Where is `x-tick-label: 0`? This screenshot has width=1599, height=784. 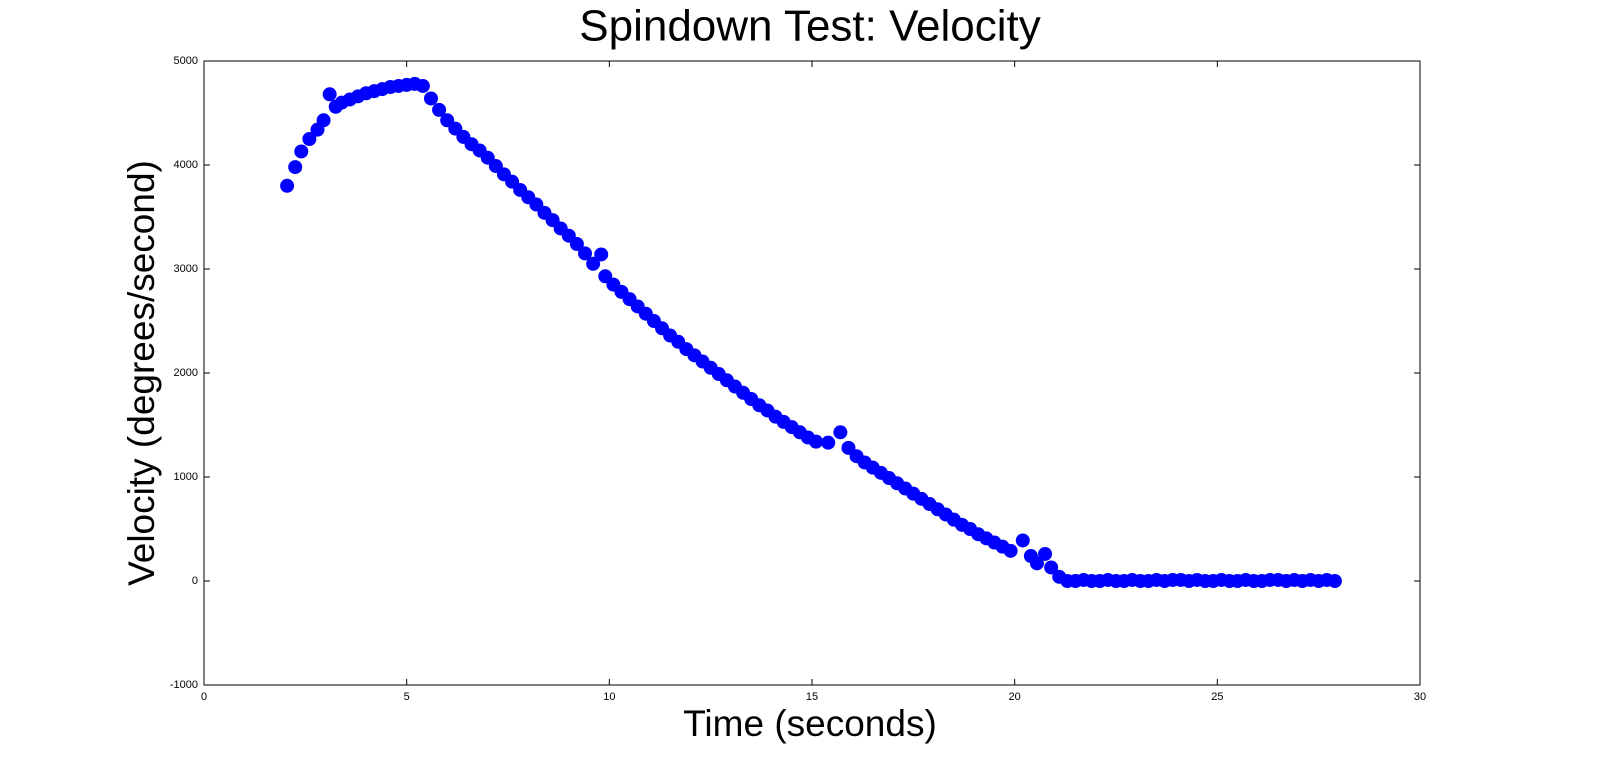
x-tick-label: 0 is located at coordinates (204, 697).